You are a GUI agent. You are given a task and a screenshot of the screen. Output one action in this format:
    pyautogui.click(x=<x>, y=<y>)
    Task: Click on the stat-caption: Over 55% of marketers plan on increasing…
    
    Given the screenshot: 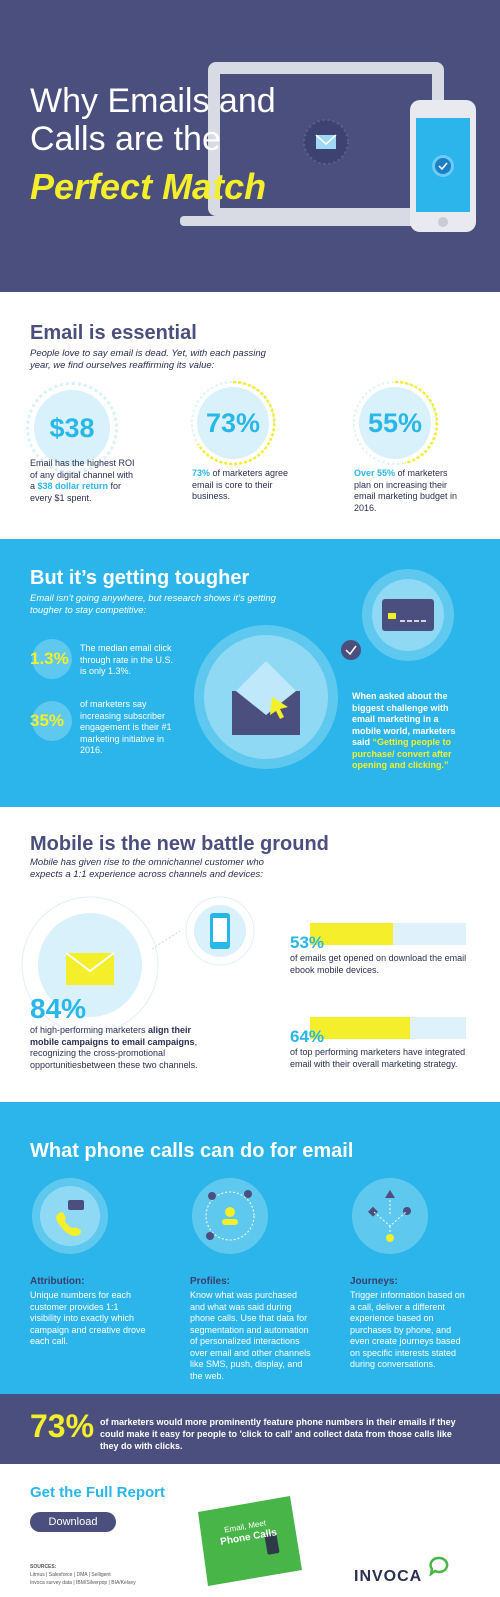 What is the action you would take?
    pyautogui.click(x=406, y=490)
    